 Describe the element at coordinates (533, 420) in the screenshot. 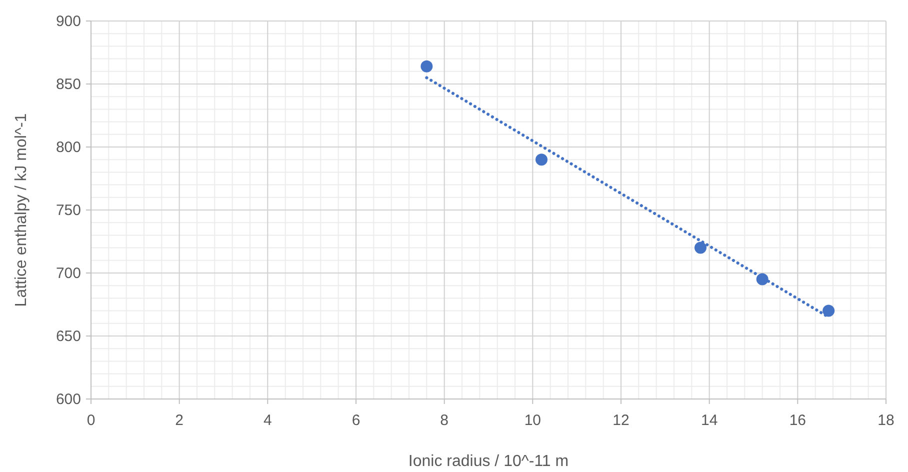

I see `x-tick-label: 10` at that location.